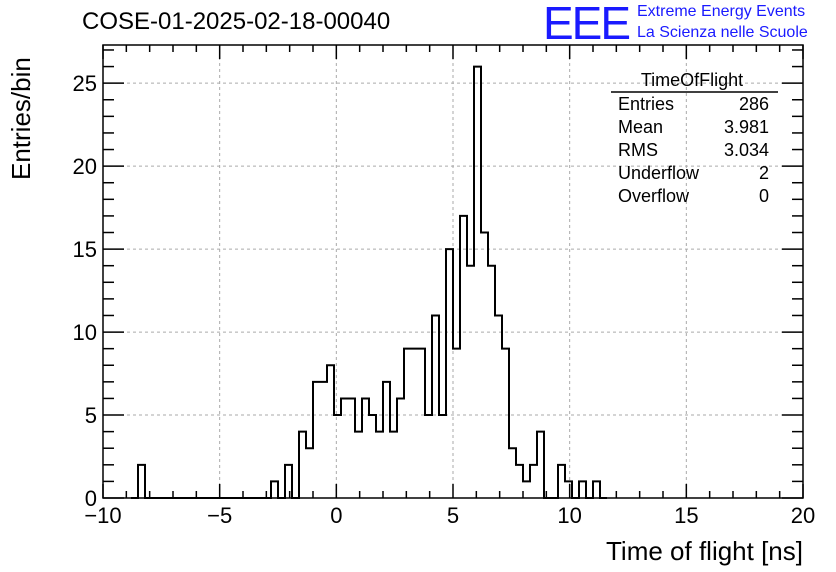  What do you see at coordinates (686, 515) in the screenshot?
I see `x-tick-label: 15` at bounding box center [686, 515].